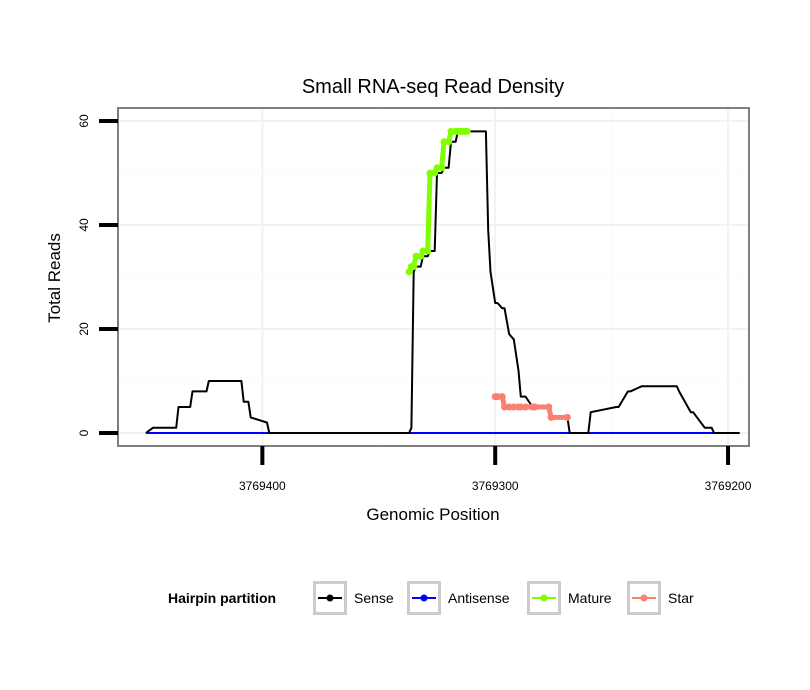 The image size is (810, 690). I want to click on y-axis: 0 20 40 60, so click(97, 275).